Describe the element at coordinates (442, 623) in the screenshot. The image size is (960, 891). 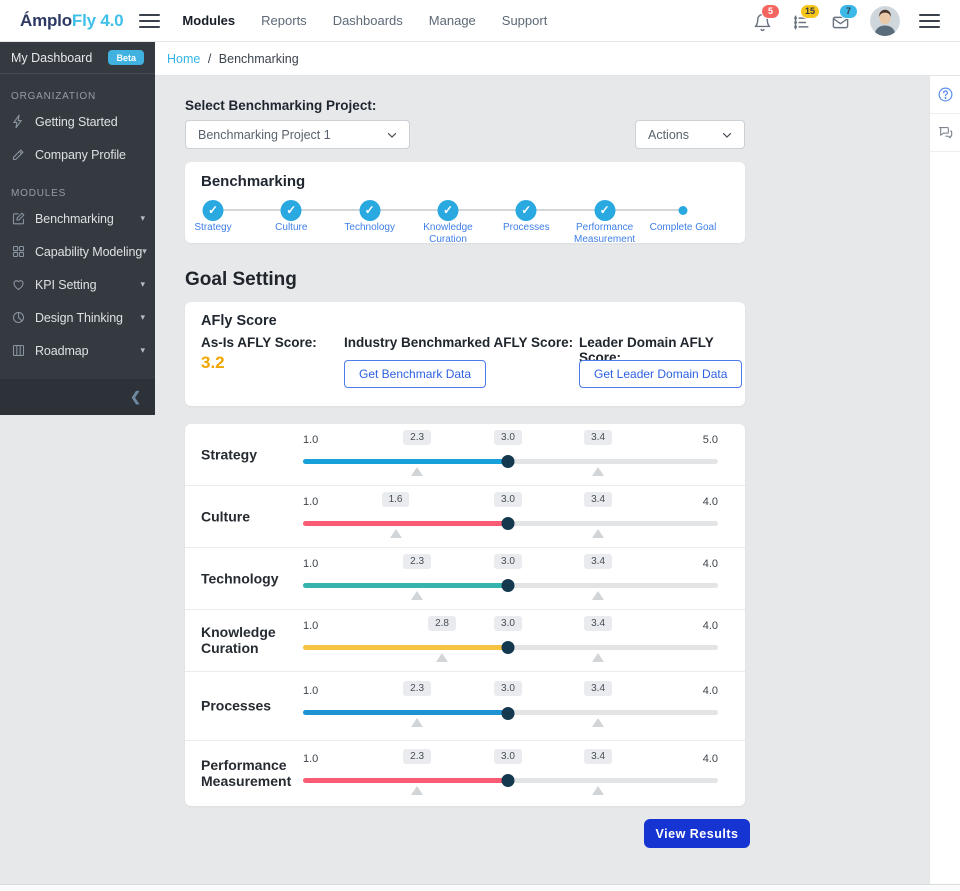
I see `slider-marker-value: 2.8` at that location.